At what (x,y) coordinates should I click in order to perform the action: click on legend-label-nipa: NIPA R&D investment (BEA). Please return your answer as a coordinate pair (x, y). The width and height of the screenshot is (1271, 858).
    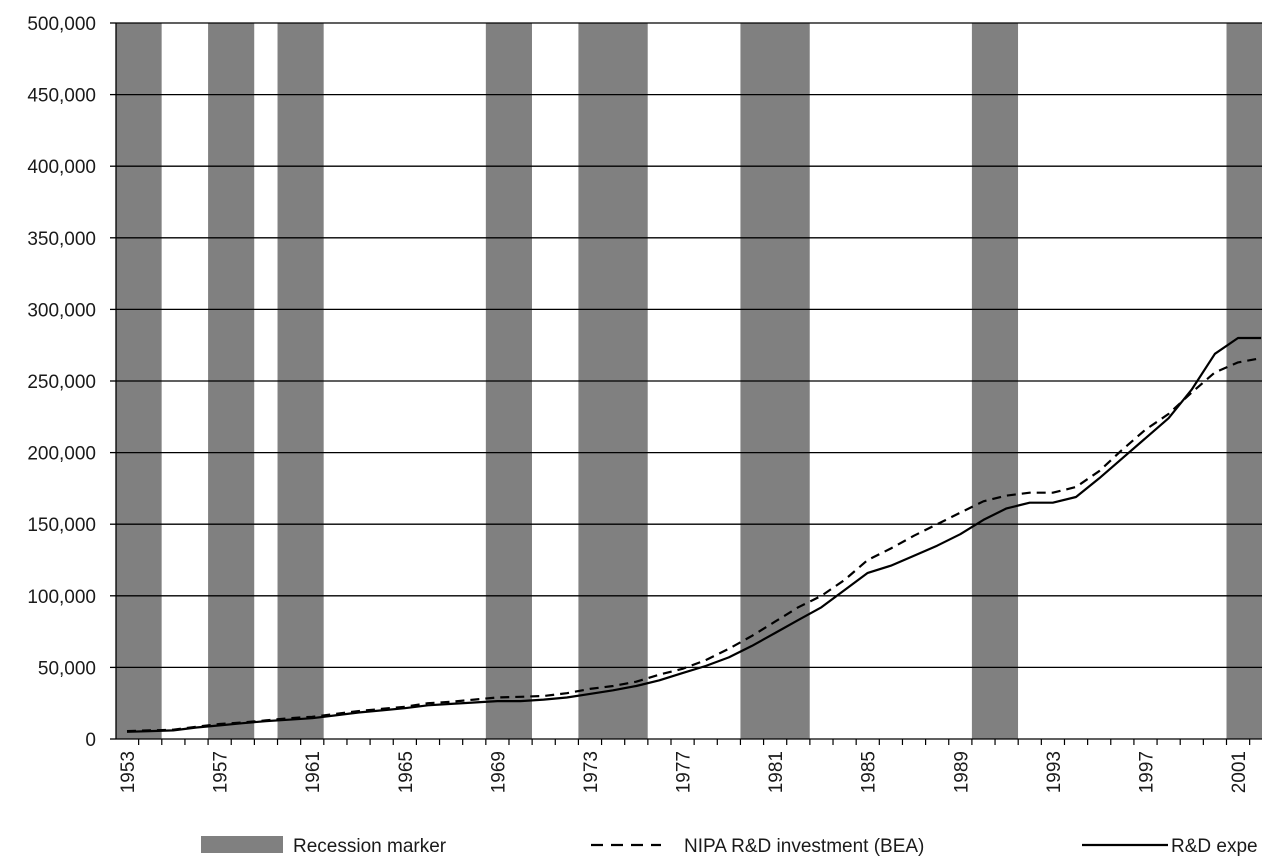
    Looking at the image, I should click on (804, 846).